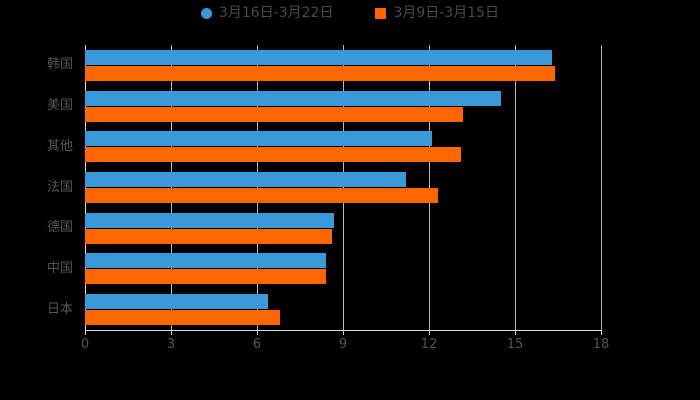  Describe the element at coordinates (171, 344) in the screenshot. I see `x-tick-label: 3` at that location.